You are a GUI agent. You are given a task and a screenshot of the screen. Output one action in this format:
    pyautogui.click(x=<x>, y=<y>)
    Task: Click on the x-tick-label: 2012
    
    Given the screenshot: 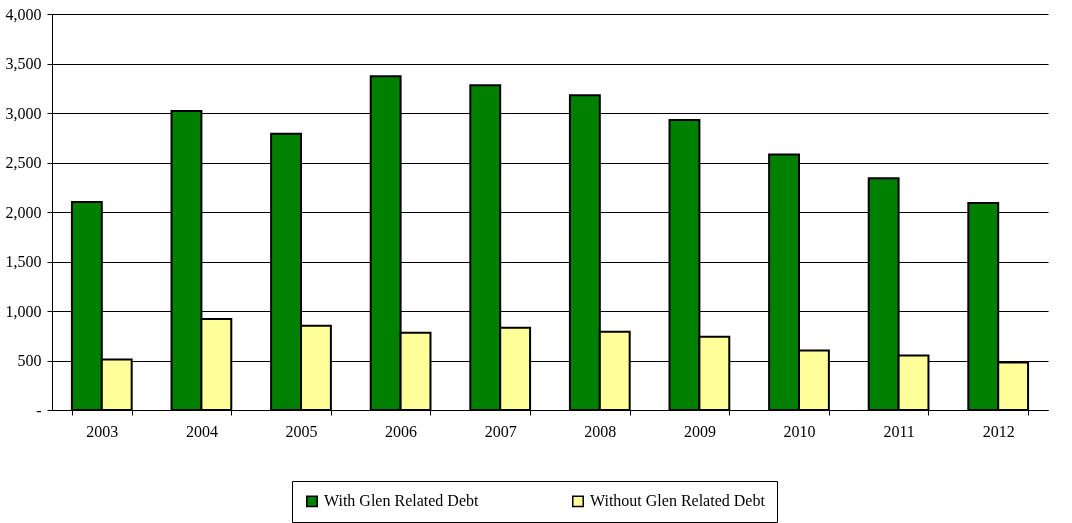 What is the action you would take?
    pyautogui.click(x=998, y=431)
    